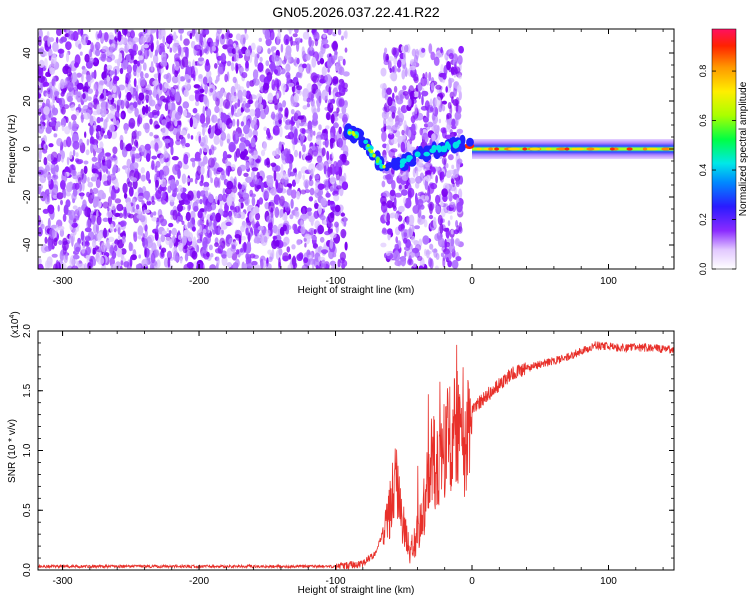 This screenshot has height=600, width=750. Describe the element at coordinates (12, 451) in the screenshot. I see `snr-y-label: SNR (10 * v/v)` at that location.